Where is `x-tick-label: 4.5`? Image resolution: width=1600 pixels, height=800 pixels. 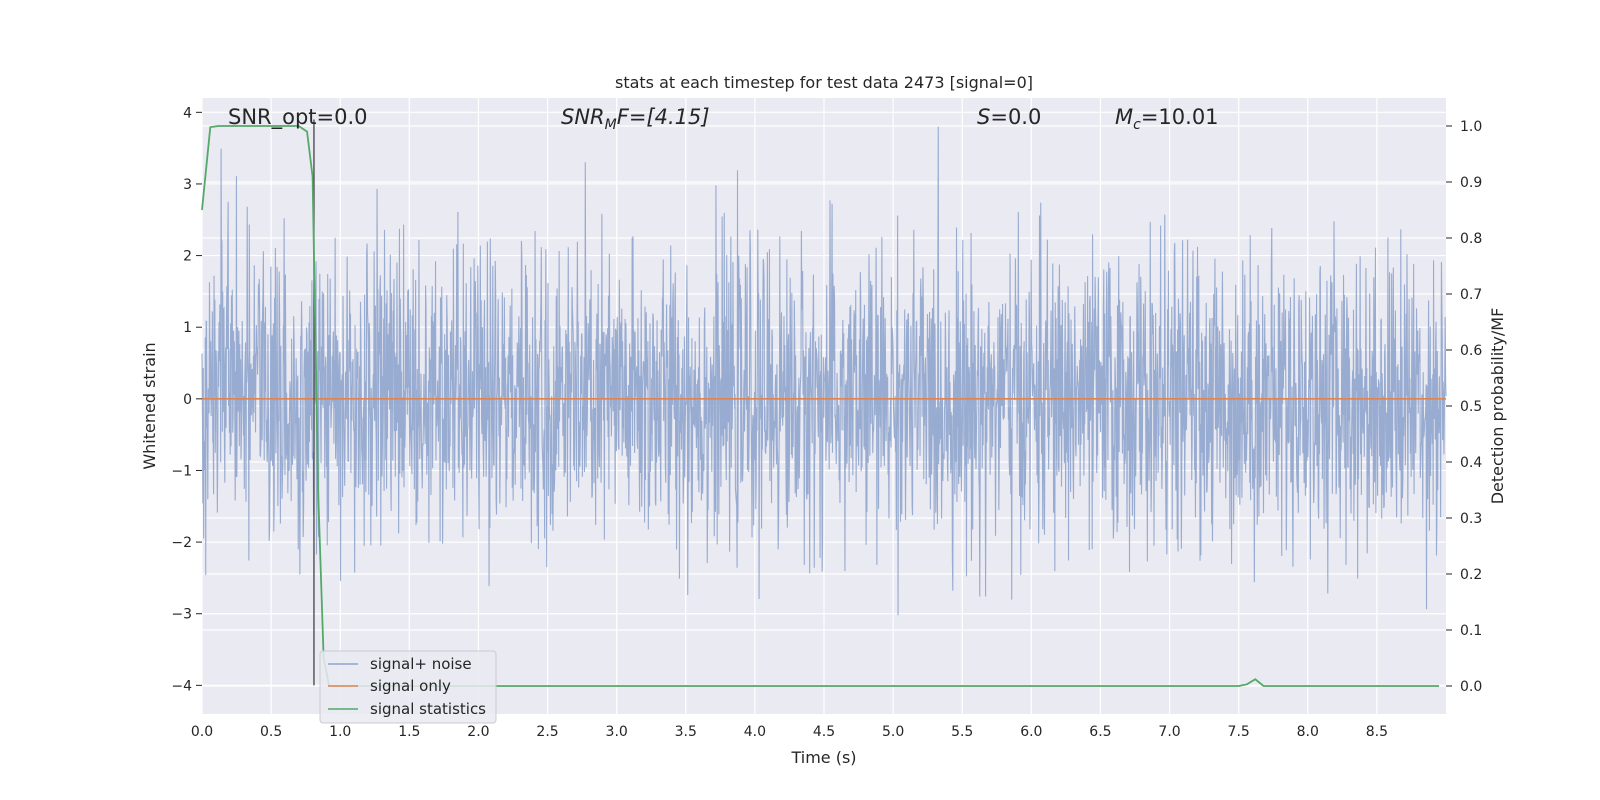
x-tick-label: 4.5 is located at coordinates (824, 732).